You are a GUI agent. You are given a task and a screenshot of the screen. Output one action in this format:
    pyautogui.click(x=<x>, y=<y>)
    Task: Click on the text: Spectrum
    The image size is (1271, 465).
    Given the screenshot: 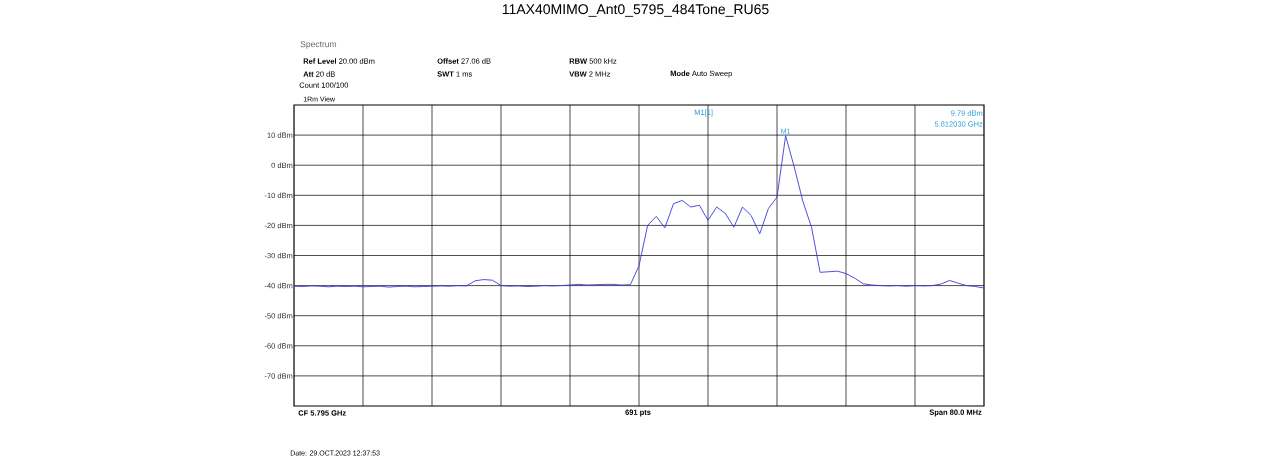 What is the action you would take?
    pyautogui.click(x=318, y=45)
    